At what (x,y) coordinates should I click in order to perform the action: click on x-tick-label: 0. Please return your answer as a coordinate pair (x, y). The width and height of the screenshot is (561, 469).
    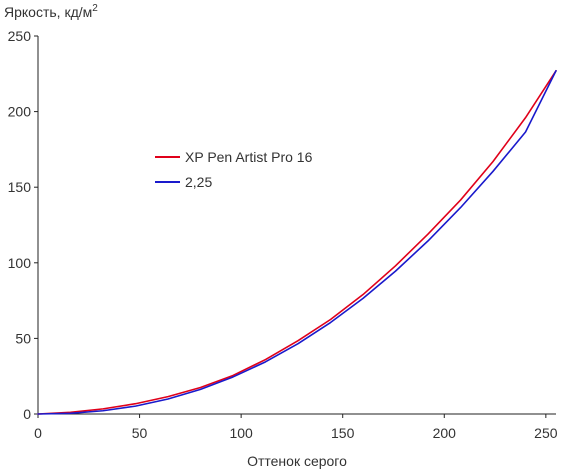
    Looking at the image, I should click on (38, 433).